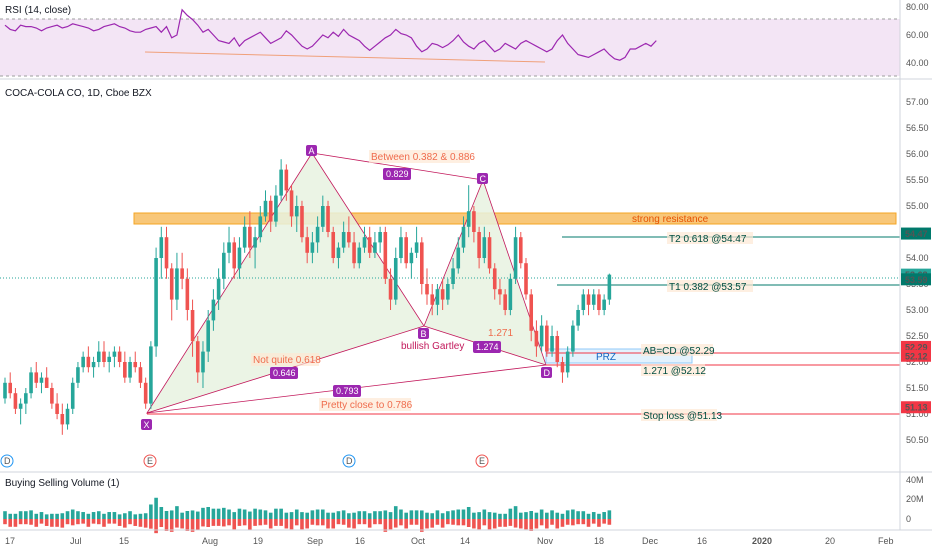  I want to click on event-marker-d2: D, so click(349, 461).